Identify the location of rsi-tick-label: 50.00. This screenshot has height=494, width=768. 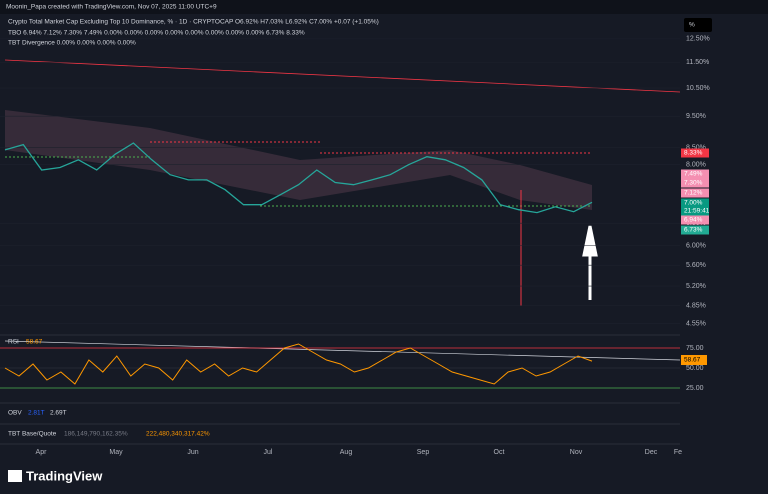
(695, 368).